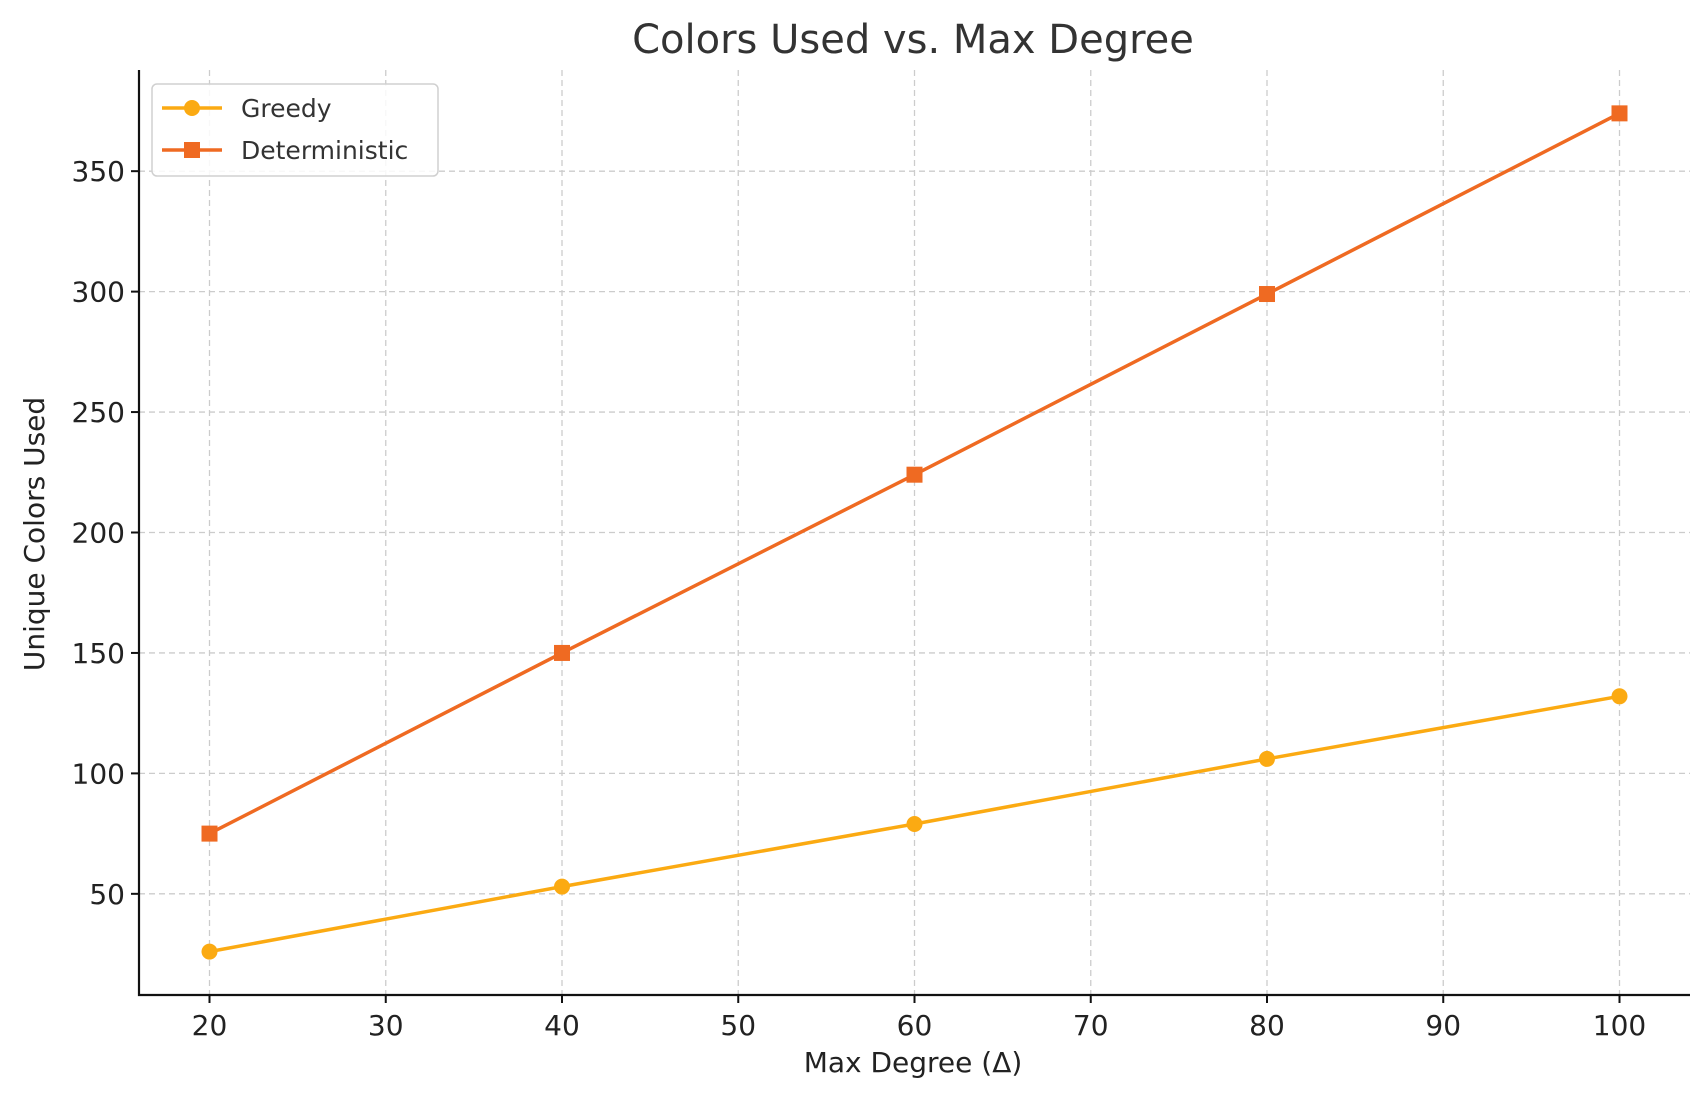 The width and height of the screenshot is (1707, 1101). Describe the element at coordinates (98, 292) in the screenshot. I see `y-tick-label: 300` at that location.